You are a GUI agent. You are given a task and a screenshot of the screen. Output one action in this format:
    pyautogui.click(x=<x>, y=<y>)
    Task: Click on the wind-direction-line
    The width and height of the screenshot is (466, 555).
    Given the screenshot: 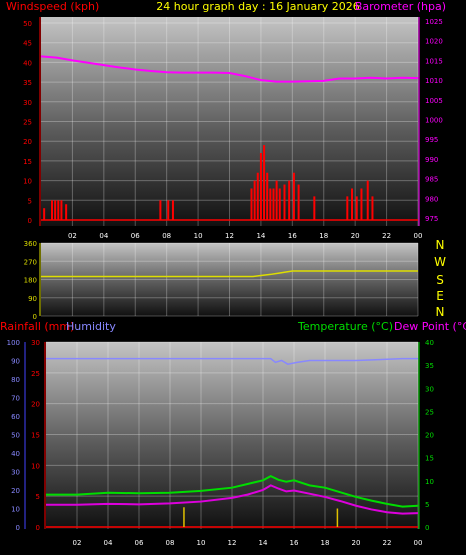 What is the action you would take?
    pyautogui.click(x=229, y=274)
    